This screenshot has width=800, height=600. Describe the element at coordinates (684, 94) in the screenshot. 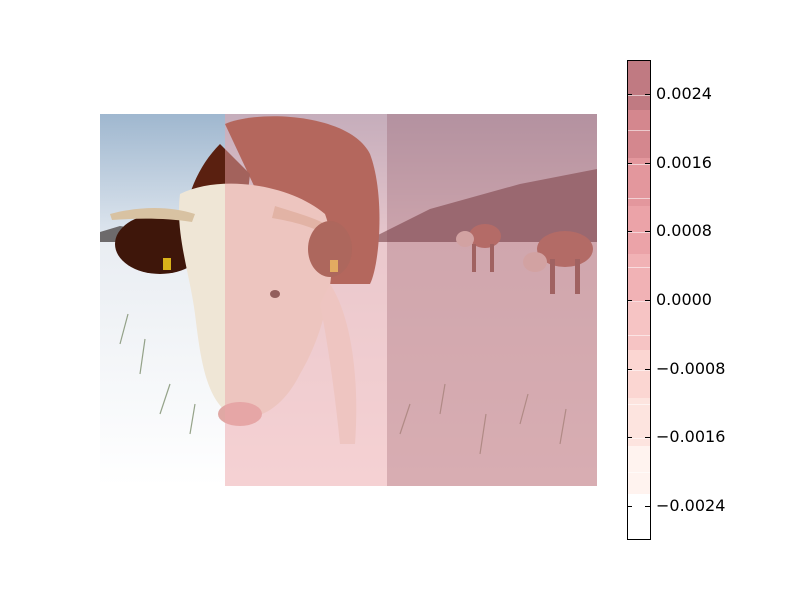

I see `colorbar-tick-label: 0.0024` at that location.